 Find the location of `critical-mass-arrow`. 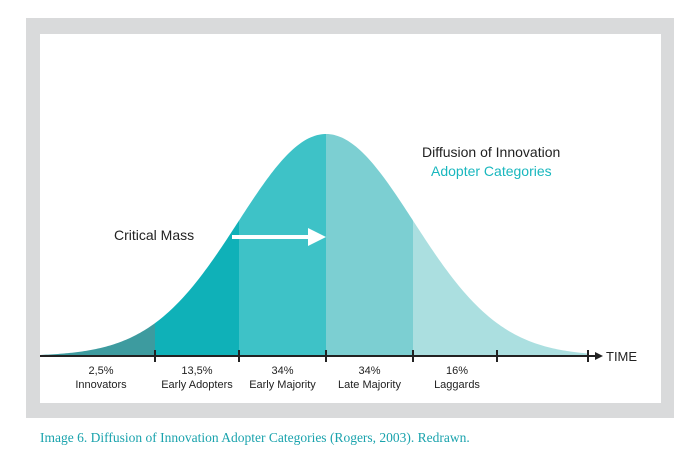

critical-mass-arrow is located at coordinates (279, 237).